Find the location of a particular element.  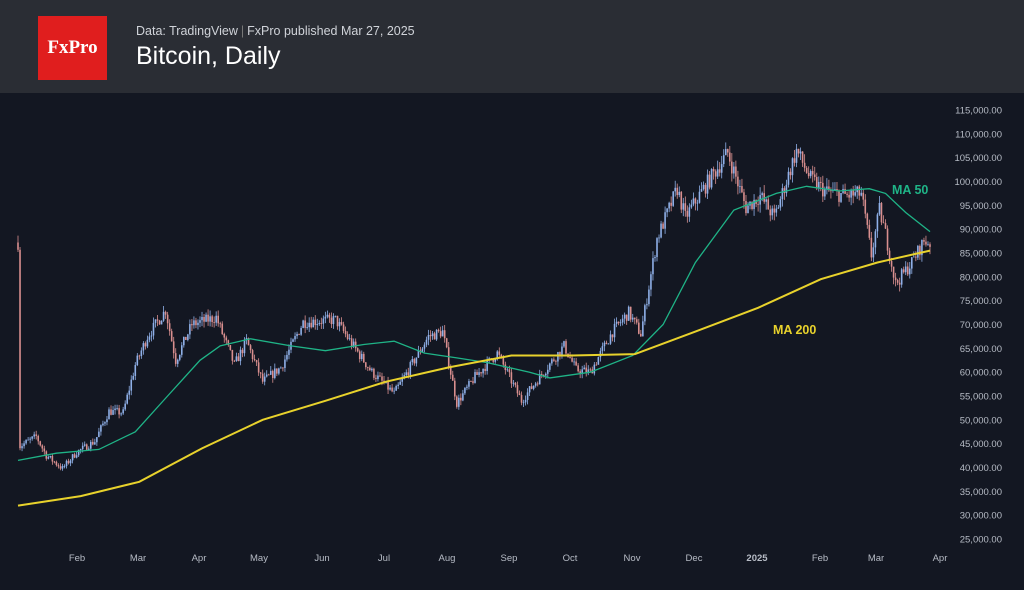

x-tick-label: Mar is located at coordinates (138, 558).